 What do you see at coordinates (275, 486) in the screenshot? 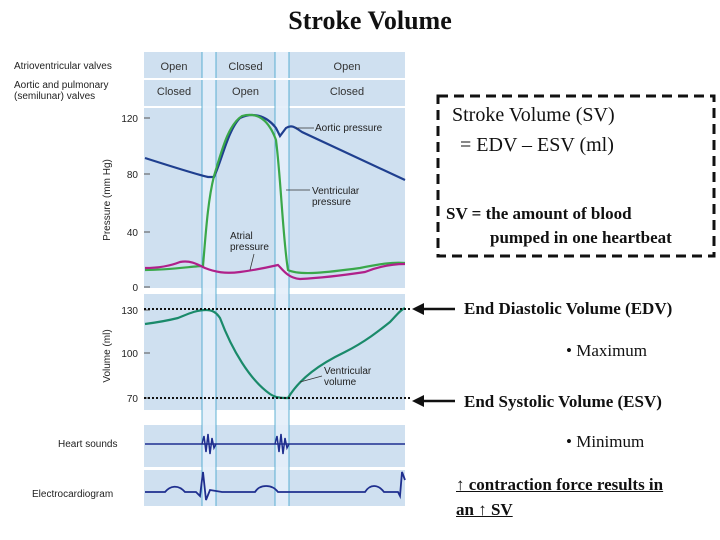
I see `ecg-trace` at bounding box center [275, 486].